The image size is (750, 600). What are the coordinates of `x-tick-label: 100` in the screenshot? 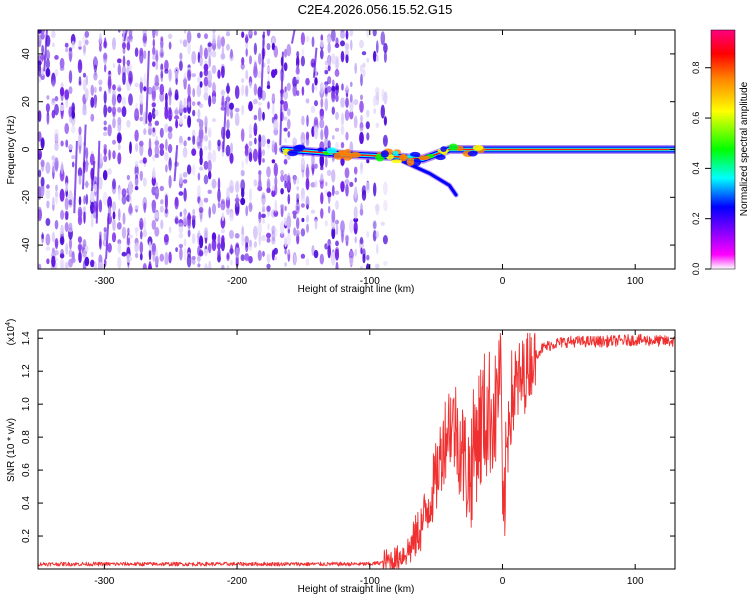 It's located at (635, 281).